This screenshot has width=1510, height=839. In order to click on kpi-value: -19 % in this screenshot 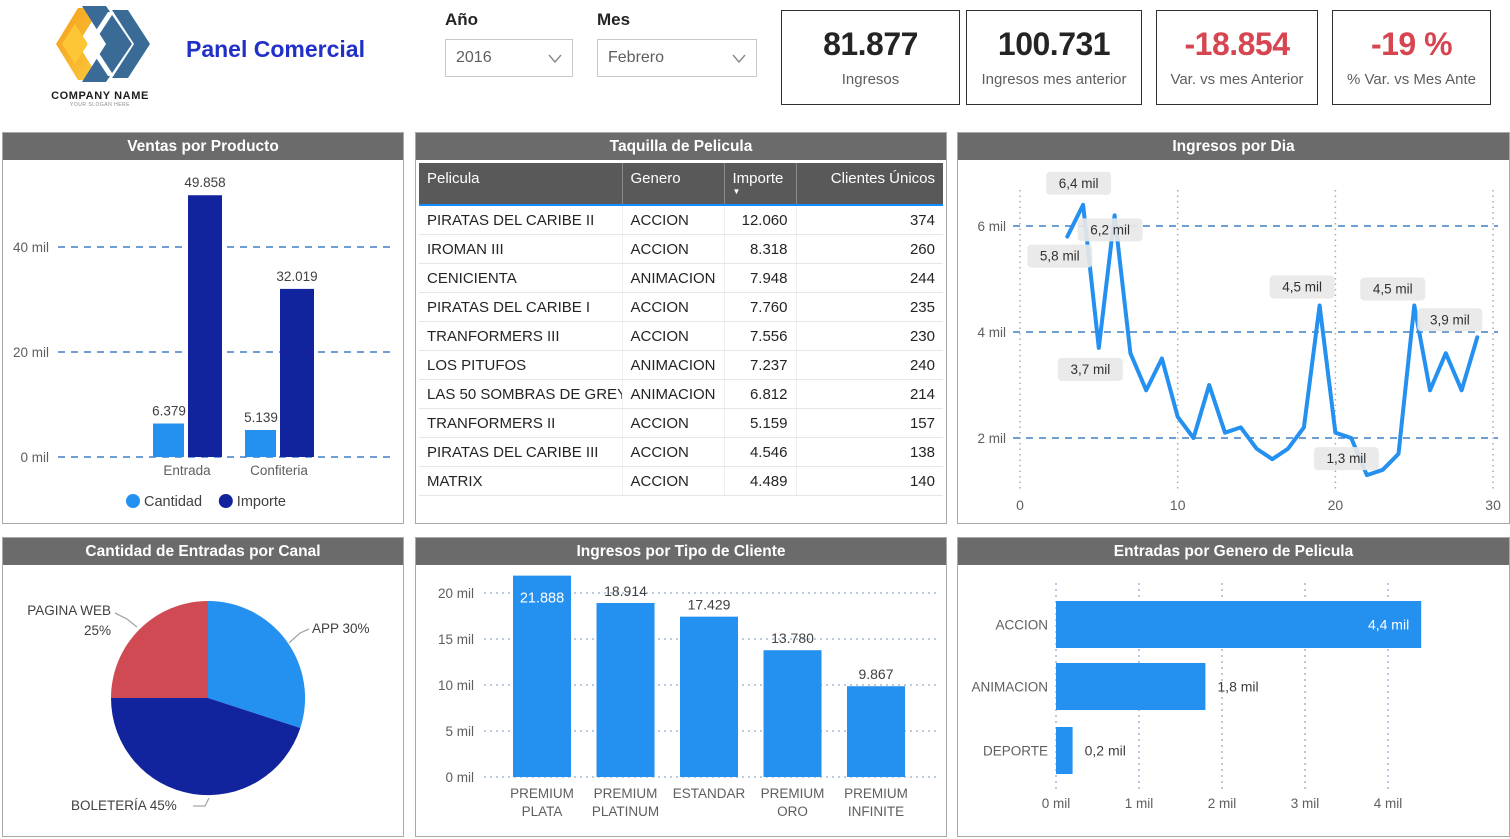, I will do `click(1411, 44)`.